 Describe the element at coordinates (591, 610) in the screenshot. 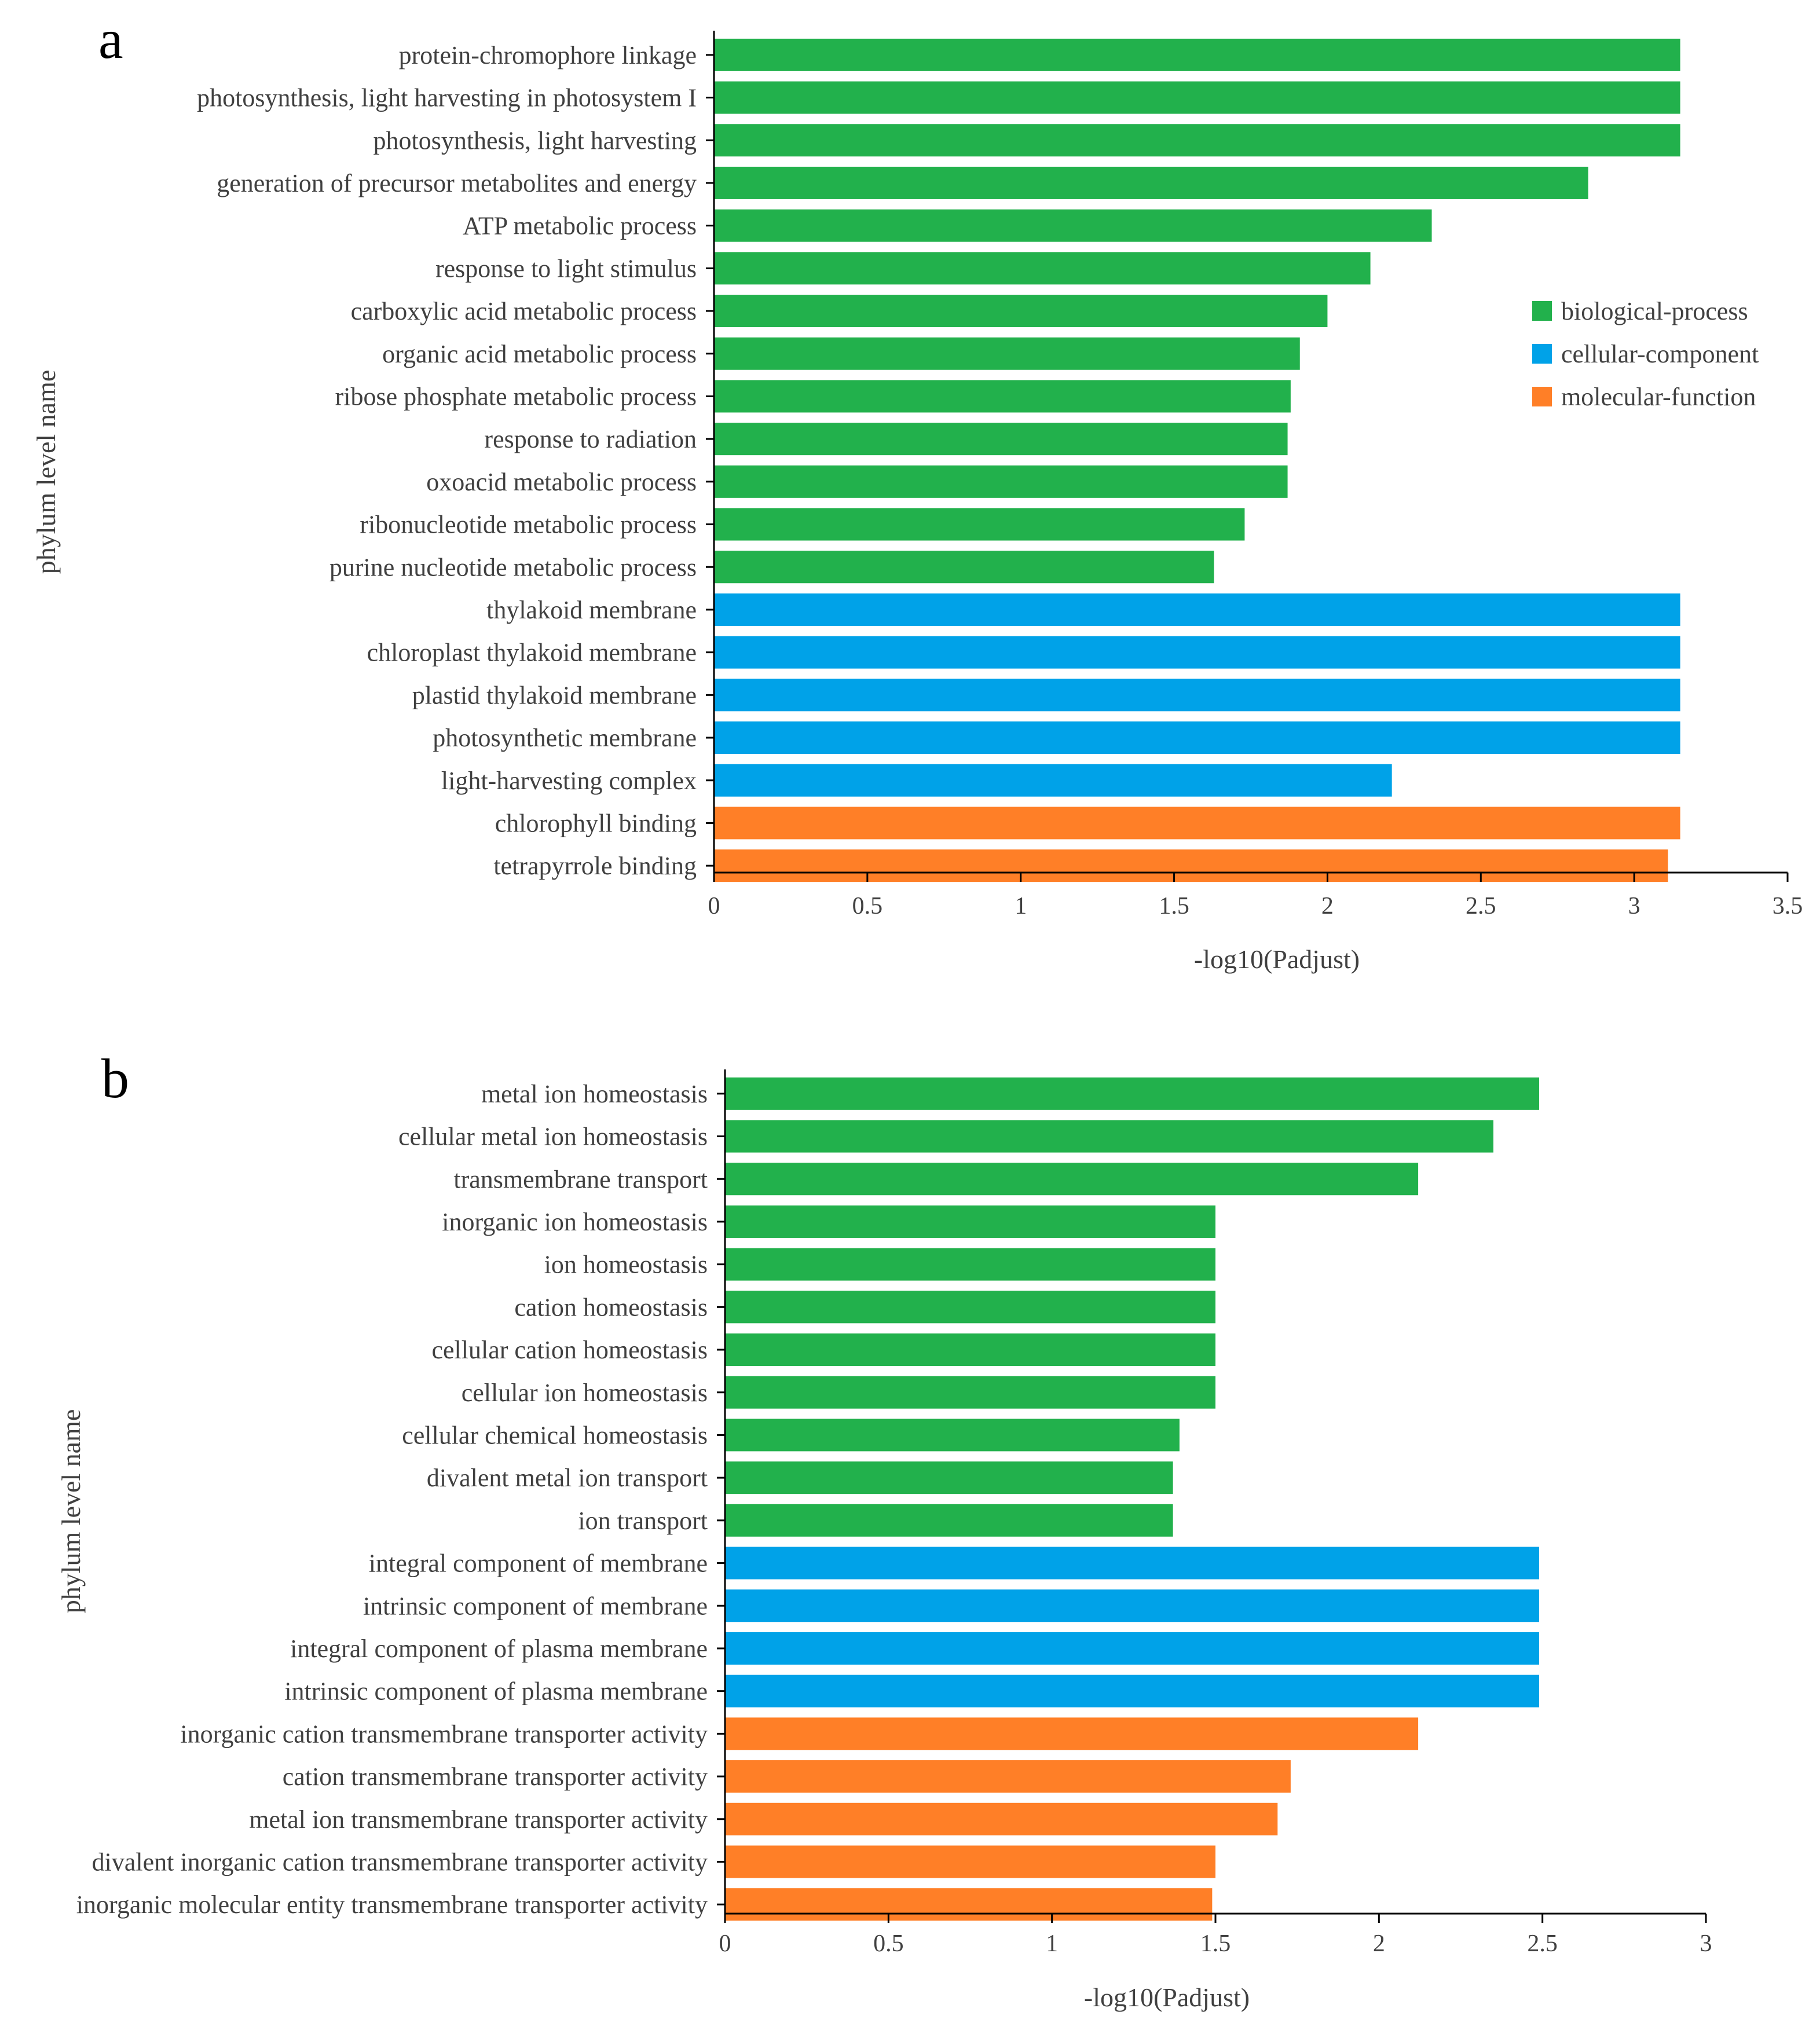

I see `category-label-thylakoid-membrane: thylakoid membrane` at that location.